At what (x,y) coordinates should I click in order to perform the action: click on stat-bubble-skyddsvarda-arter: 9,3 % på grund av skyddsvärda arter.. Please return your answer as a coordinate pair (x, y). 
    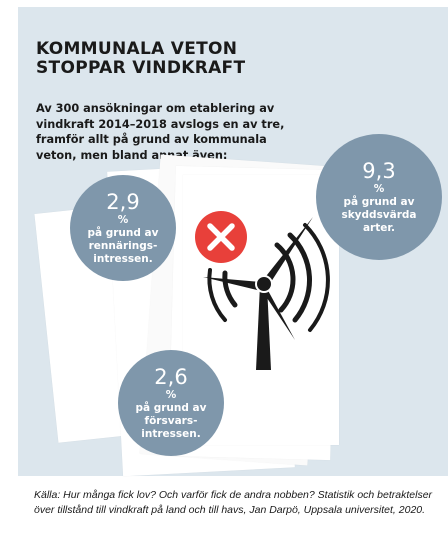
    Looking at the image, I should click on (379, 197).